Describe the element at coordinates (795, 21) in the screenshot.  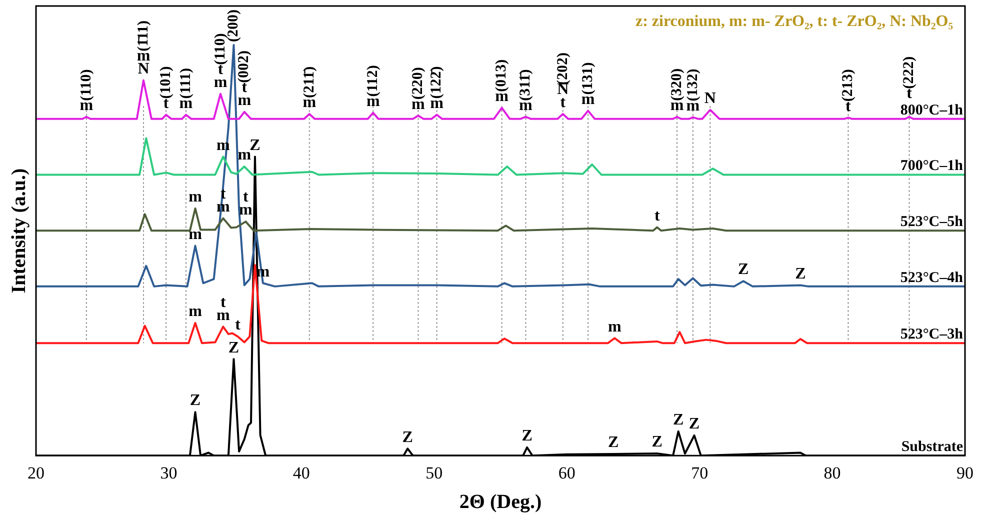
I see `text: z: zirconium, m: m- ZrO₂, t: t- ZrO₂, N: Nb₂O₅` at that location.